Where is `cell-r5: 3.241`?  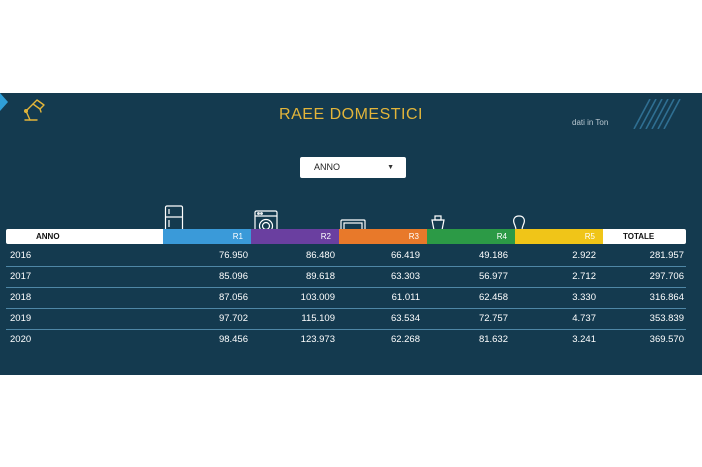
cell-r5: 3.241 is located at coordinates (584, 339).